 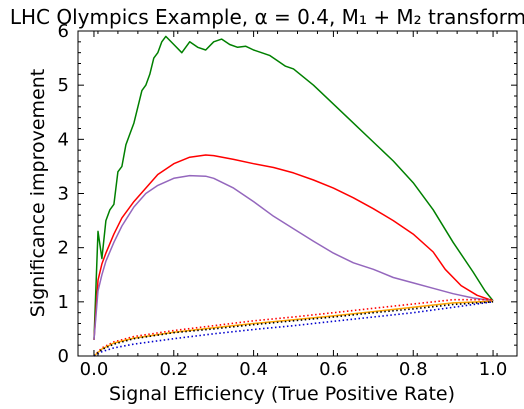 What do you see at coordinates (38, 193) in the screenshot?
I see `y-axis-label: Significance improvement` at bounding box center [38, 193].